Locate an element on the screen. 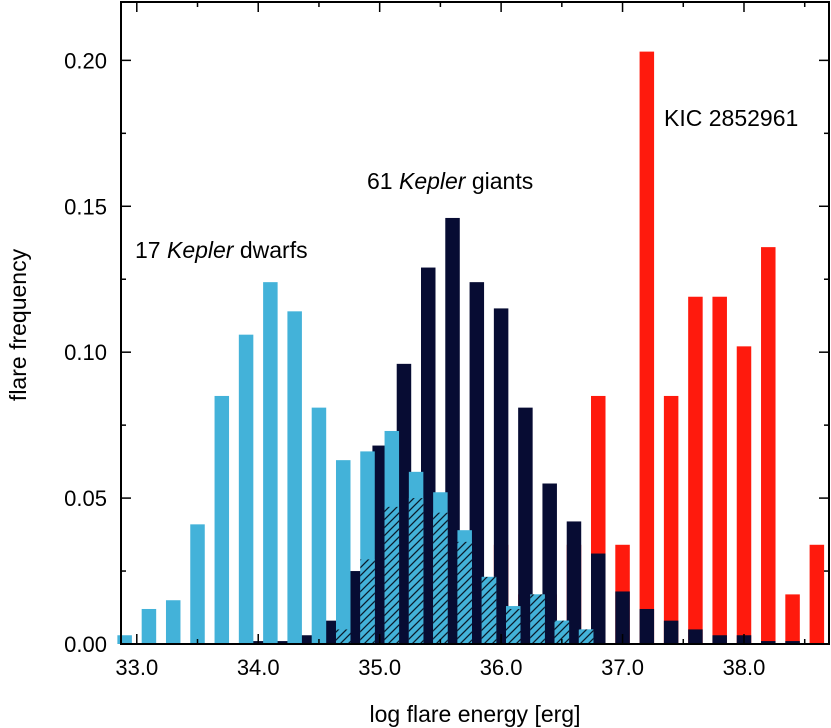  x-tick-label-2: 35.0 is located at coordinates (379, 667).